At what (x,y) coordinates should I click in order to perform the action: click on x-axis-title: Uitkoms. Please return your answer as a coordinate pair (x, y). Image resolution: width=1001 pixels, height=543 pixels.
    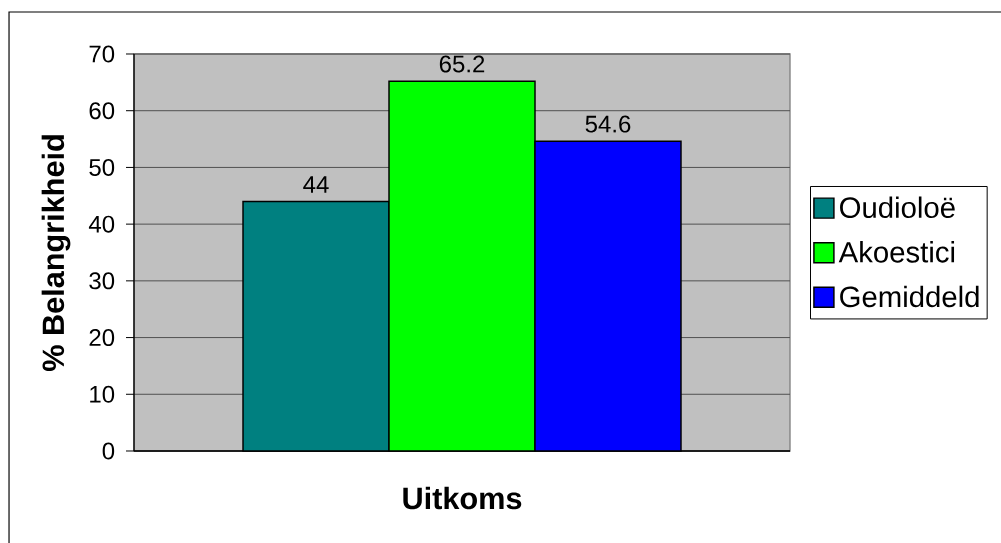
    Looking at the image, I should click on (462, 498).